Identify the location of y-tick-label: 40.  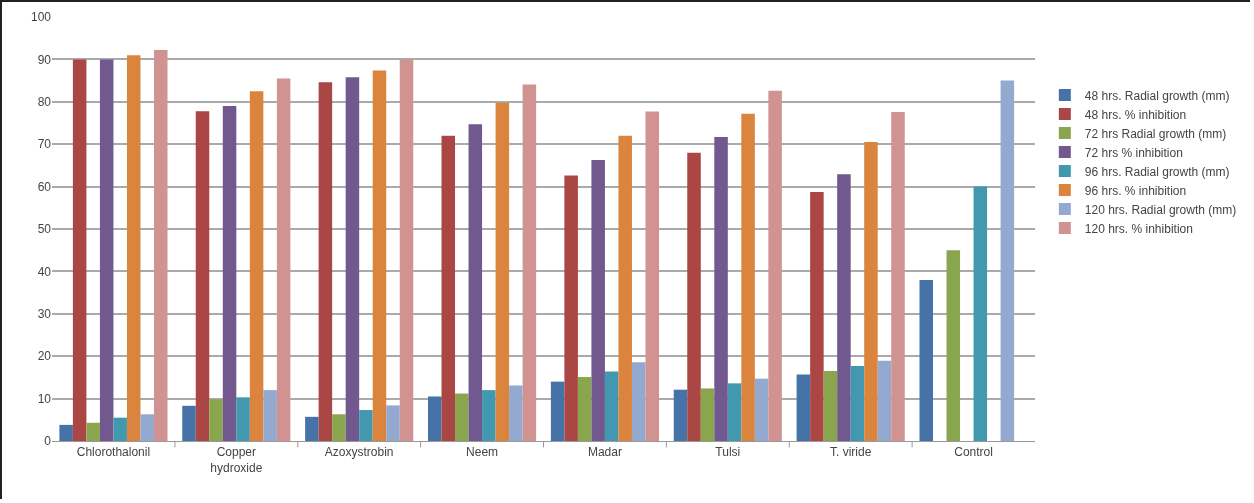
(44, 271).